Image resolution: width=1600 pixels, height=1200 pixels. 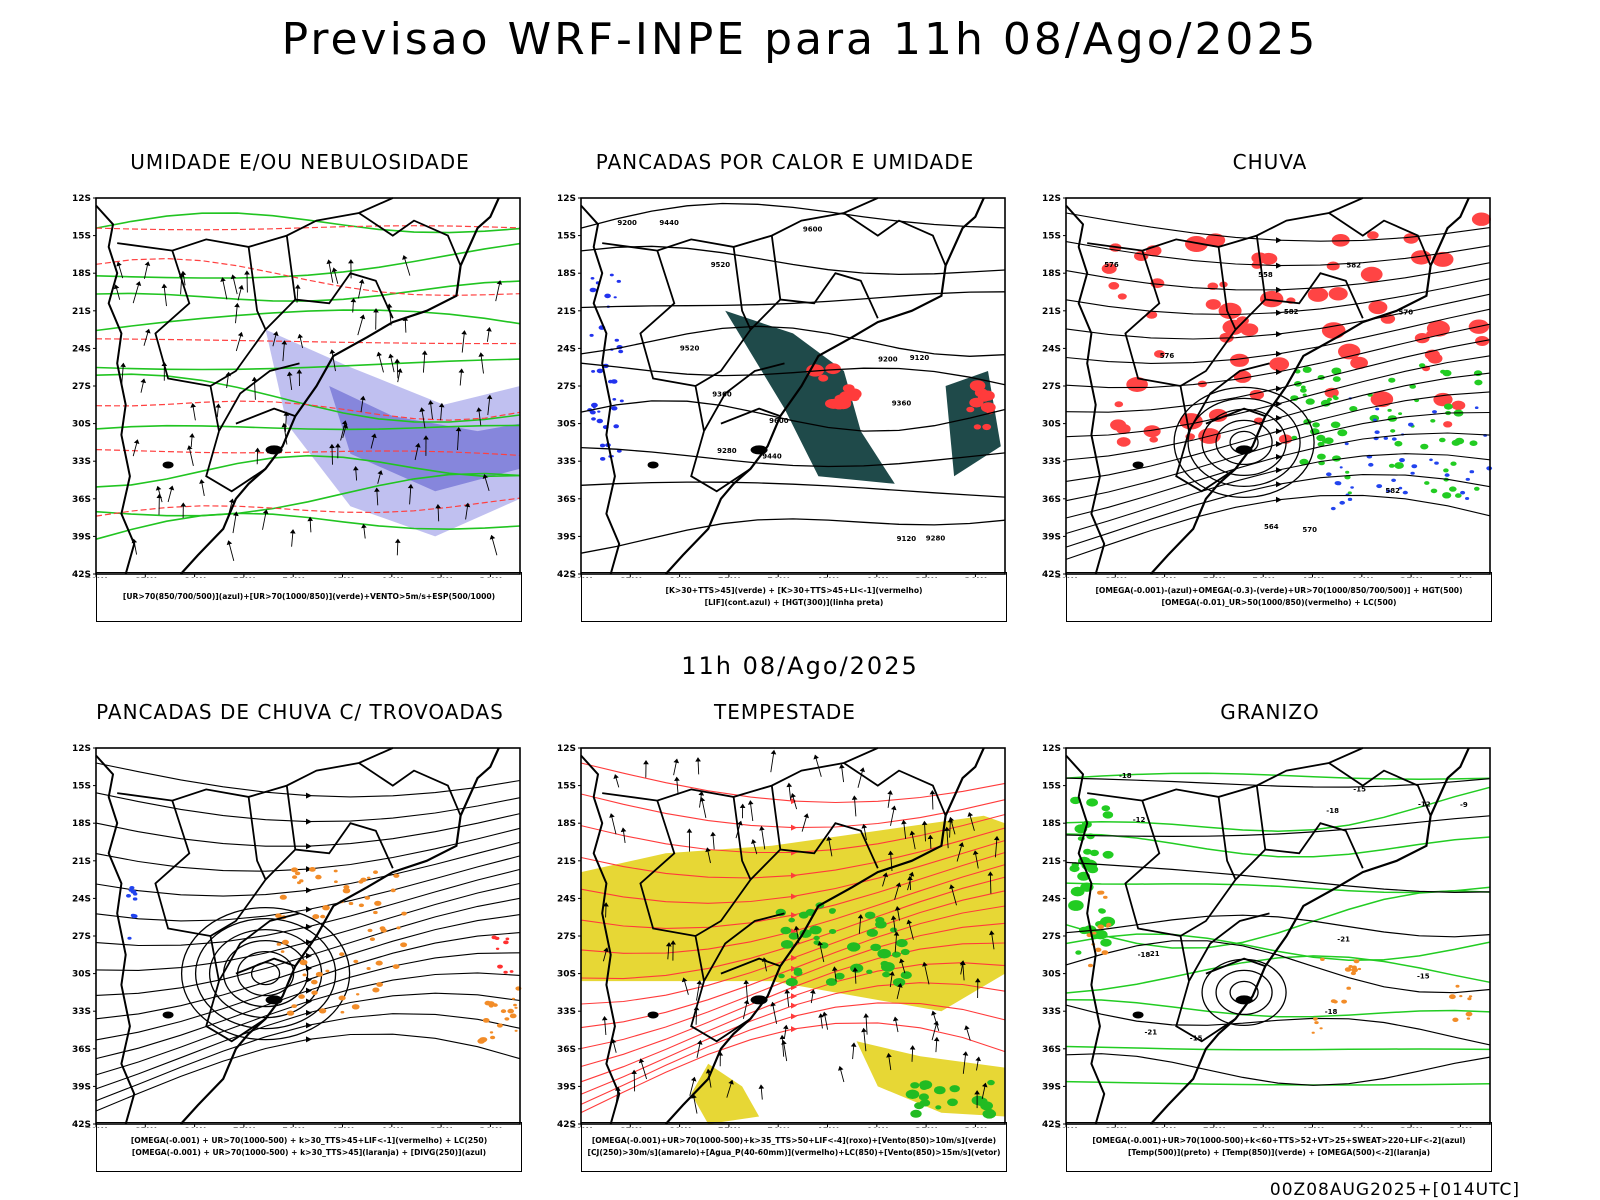 What do you see at coordinates (800, 931) in the screenshot?
I see `wind850-vectors` at bounding box center [800, 931].